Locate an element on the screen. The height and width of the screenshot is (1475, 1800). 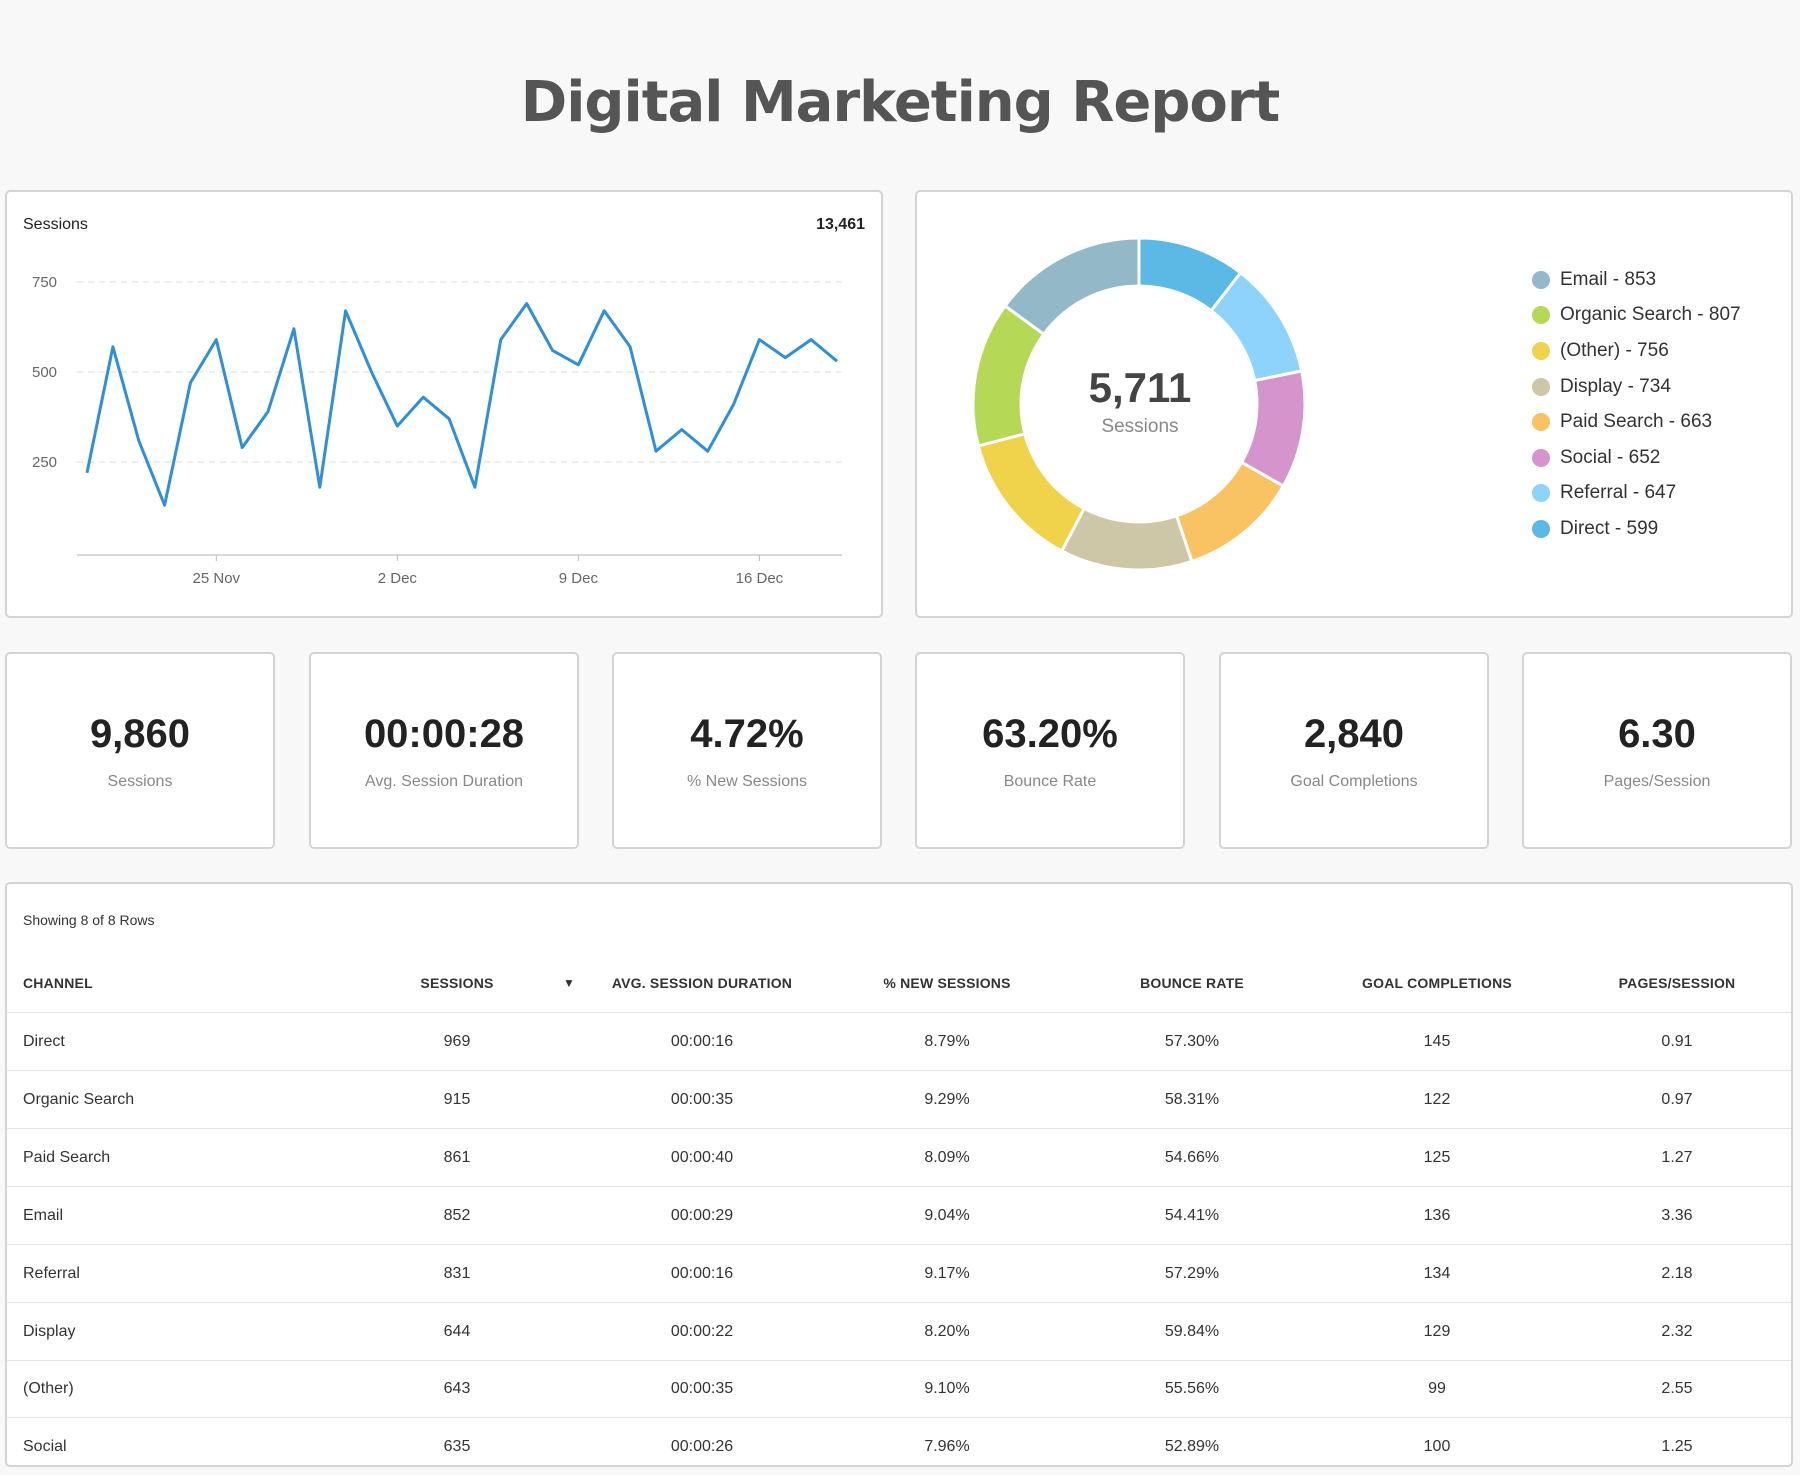
sessions-line-chart: 250 500 750 25 Nov 2 Dec 9 Dec 16 Dec is located at coordinates (437, 430).